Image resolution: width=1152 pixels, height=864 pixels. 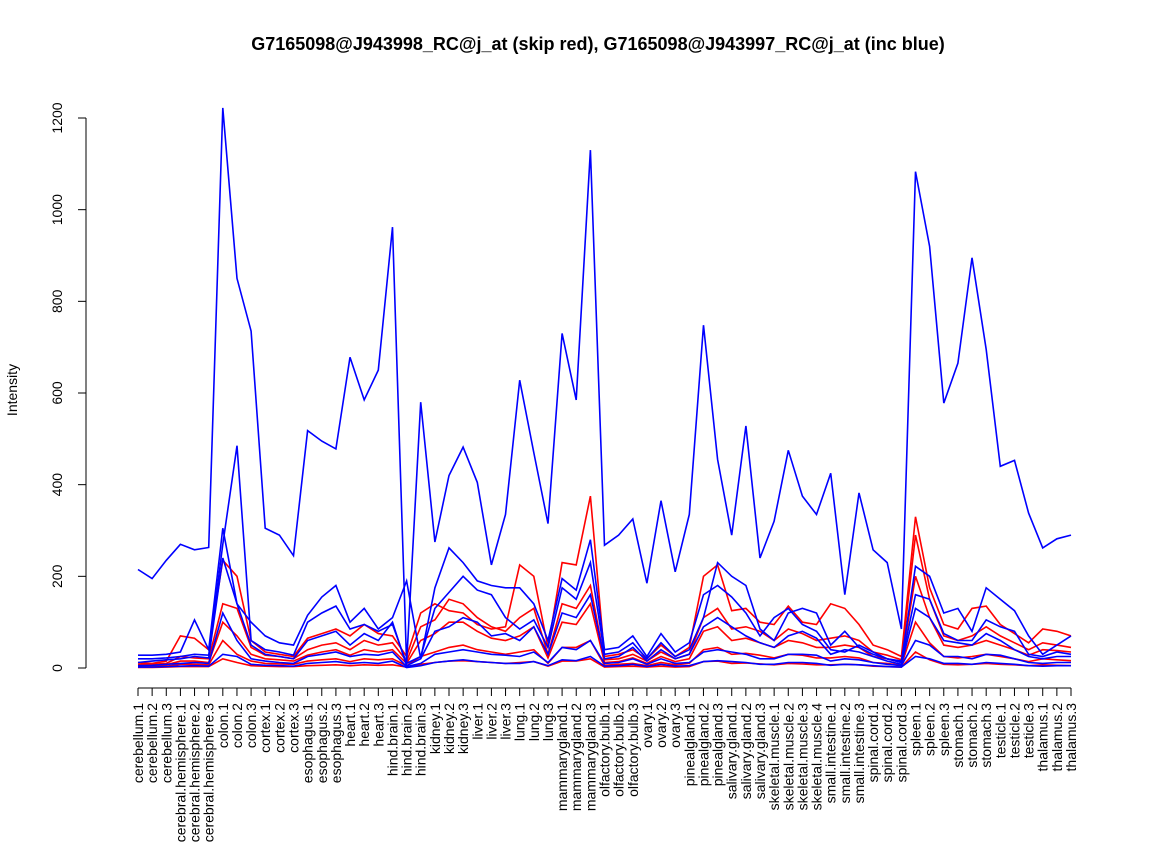 What do you see at coordinates (703, 745) in the screenshot?
I see `x-tick-label: pinealgland.2` at bounding box center [703, 745].